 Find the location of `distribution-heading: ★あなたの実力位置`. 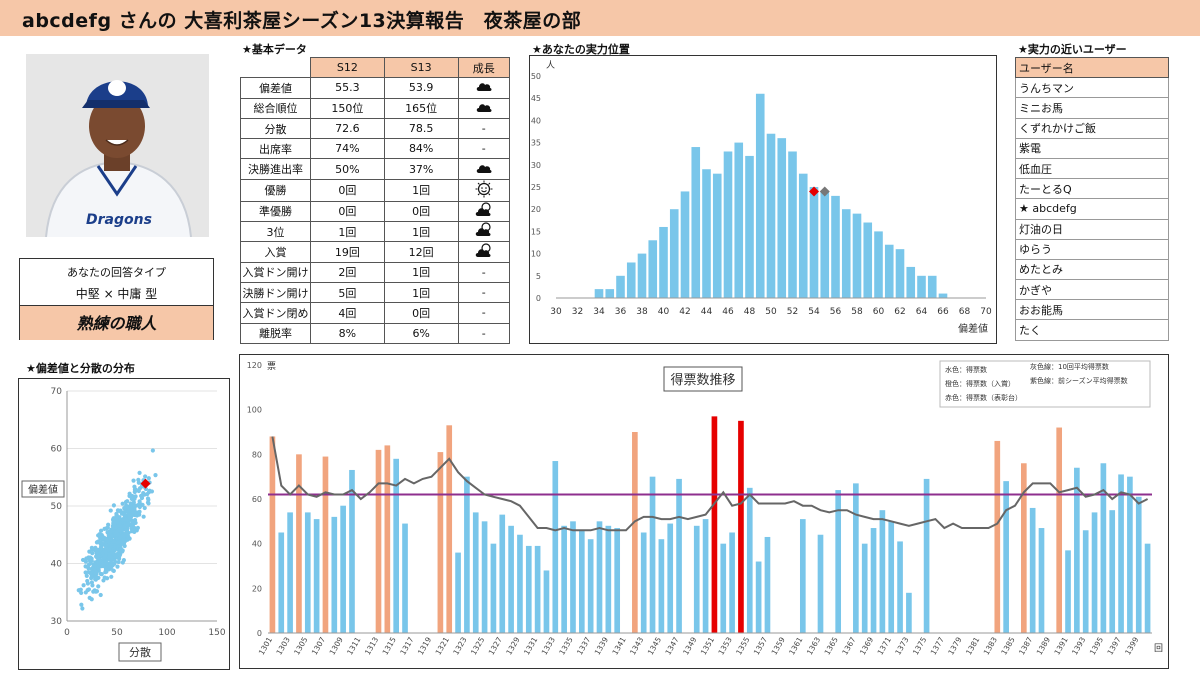

distribution-heading: ★あなたの実力位置 is located at coordinates (581, 49).